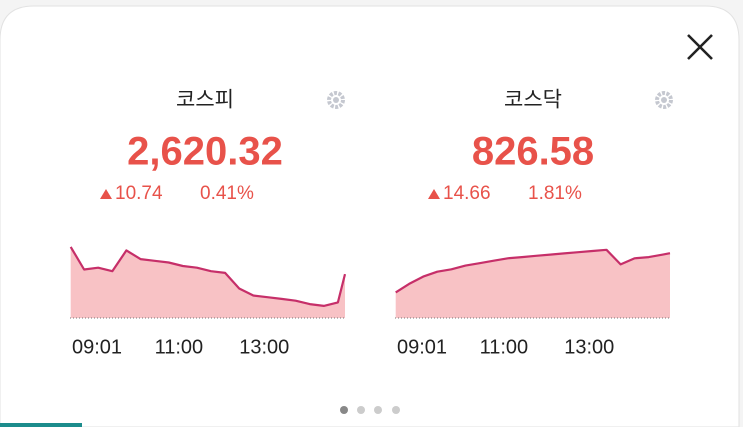 The image size is (743, 427). Describe the element at coordinates (227, 193) in the screenshot. I see `percent: 0.41%` at that location.